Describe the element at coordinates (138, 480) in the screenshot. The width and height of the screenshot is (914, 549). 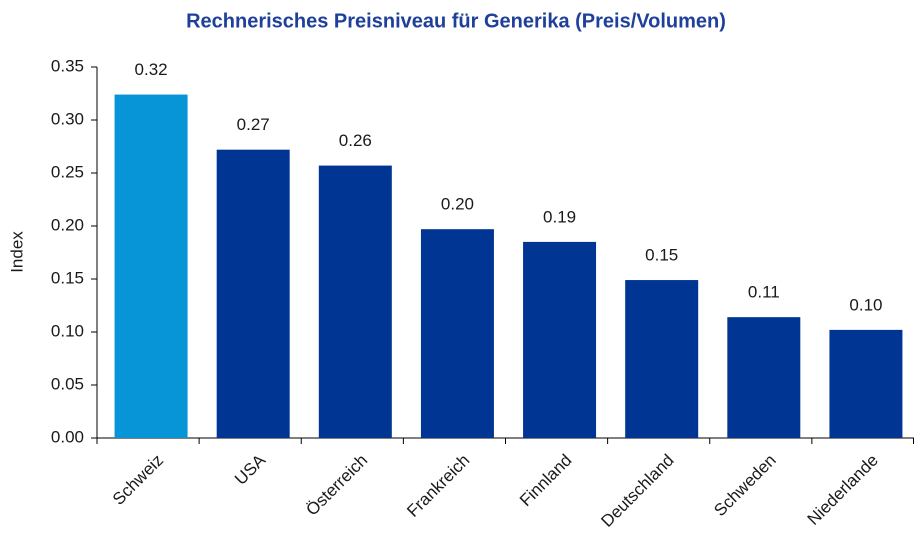
I see `x-tick-label: Schweiz` at that location.